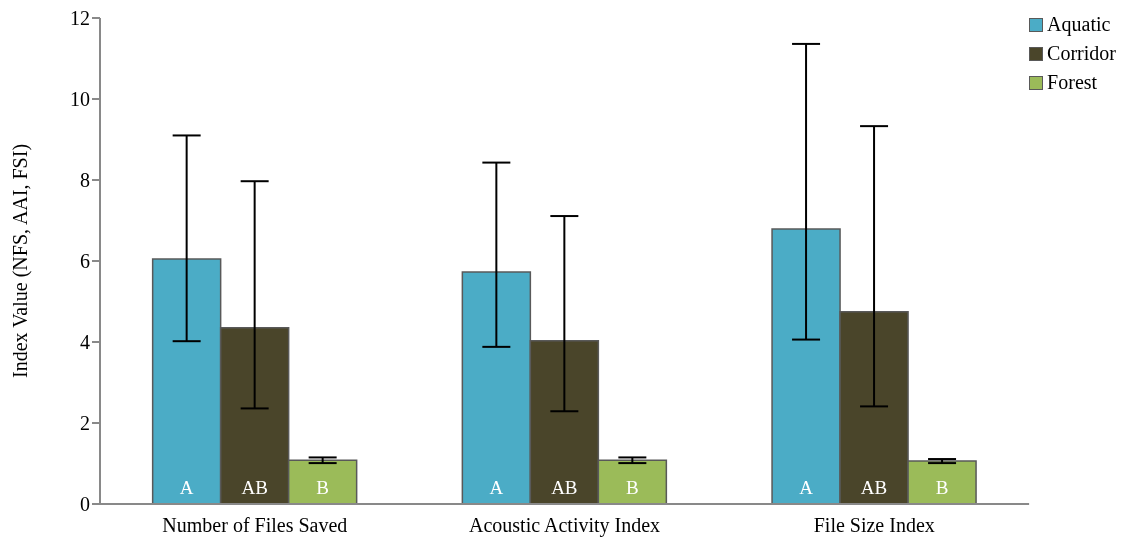 This screenshot has width=1132, height=548. Describe the element at coordinates (1079, 25) in the screenshot. I see `legend-label: Aquatic` at that location.